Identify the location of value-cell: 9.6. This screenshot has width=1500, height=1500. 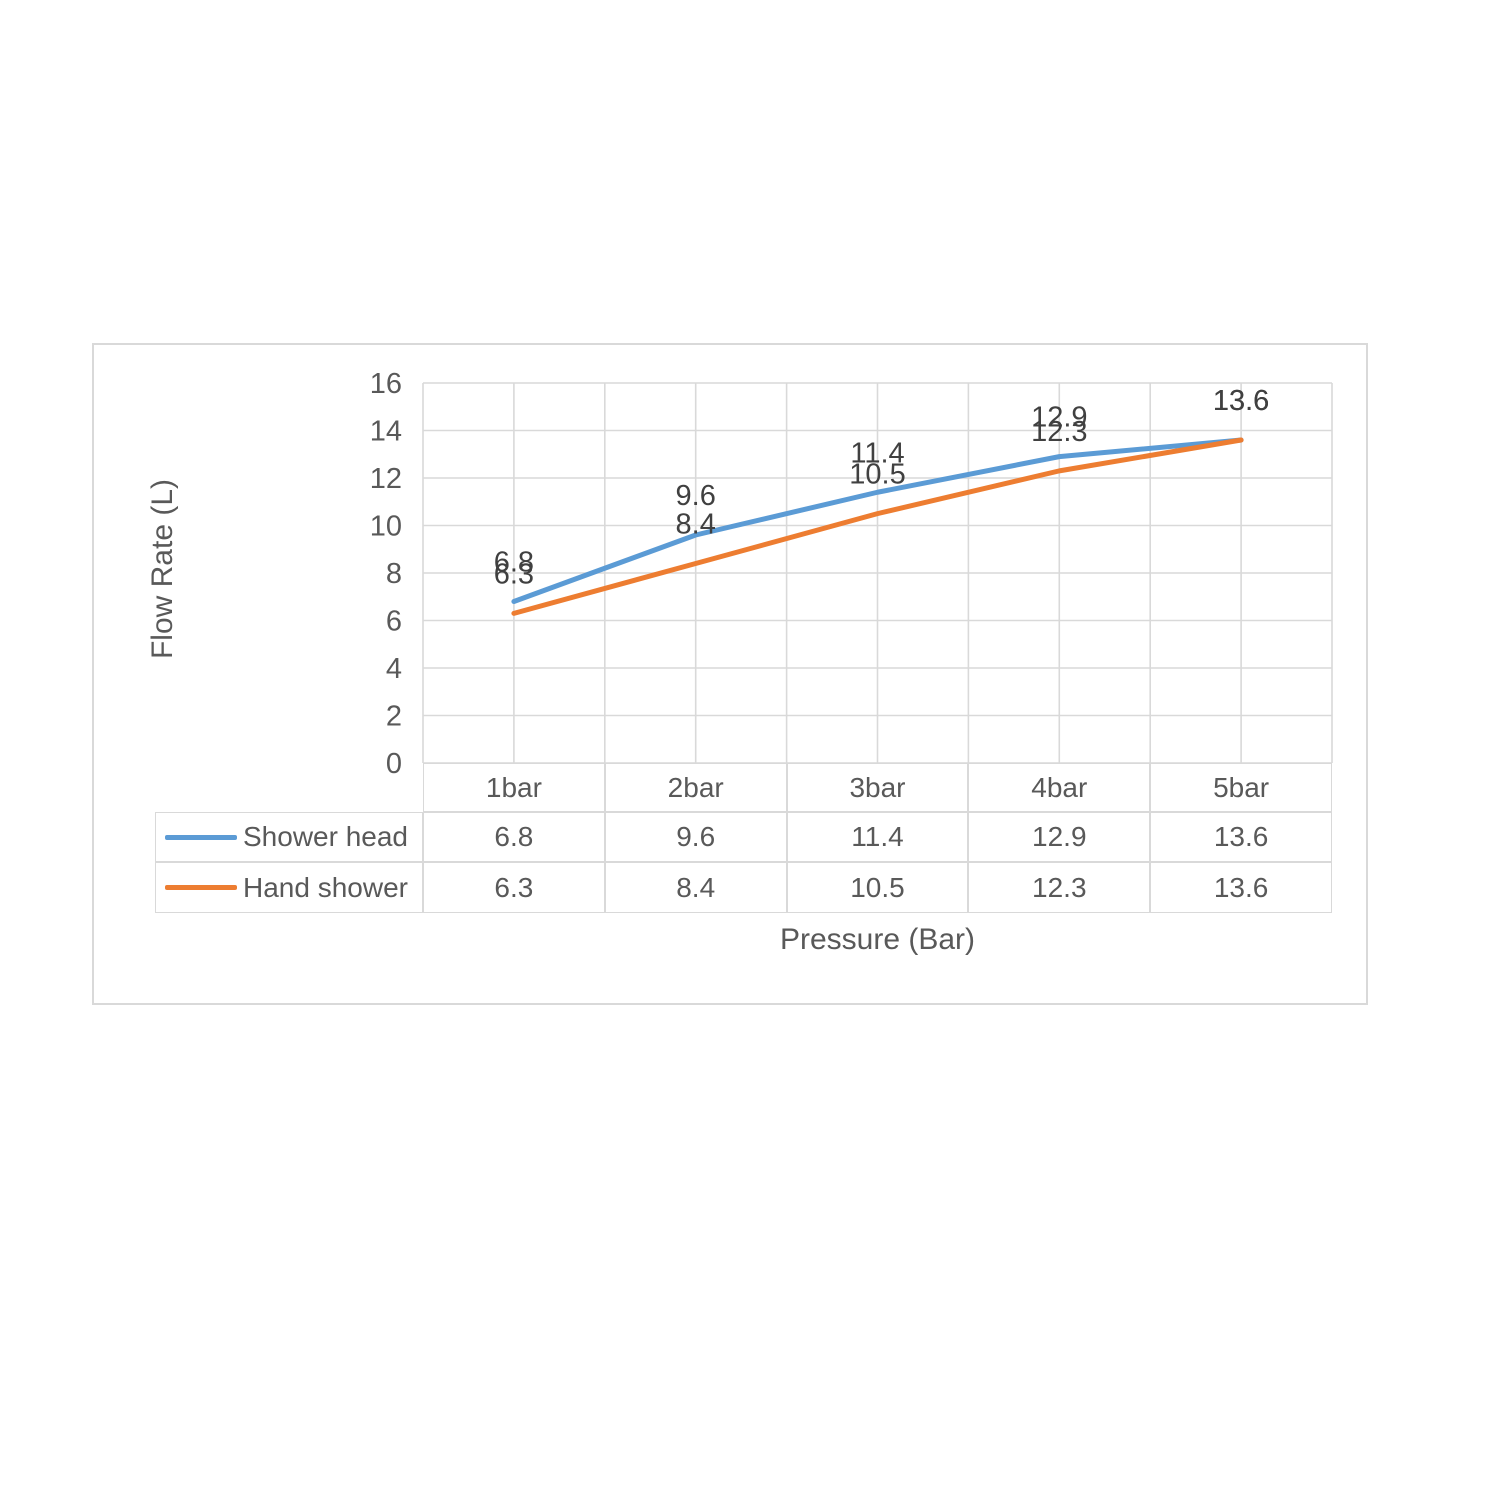
(695, 837).